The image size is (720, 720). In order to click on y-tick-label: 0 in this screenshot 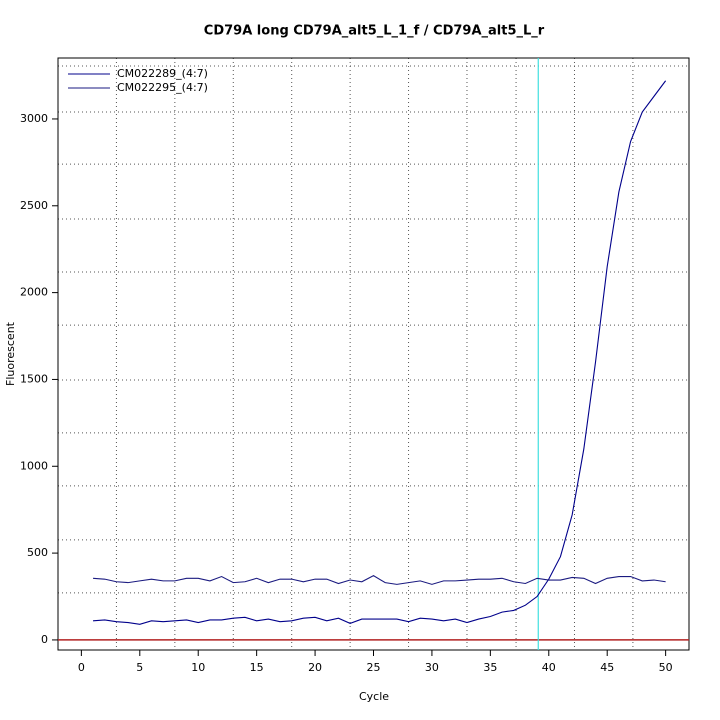, I will do `click(44, 639)`.